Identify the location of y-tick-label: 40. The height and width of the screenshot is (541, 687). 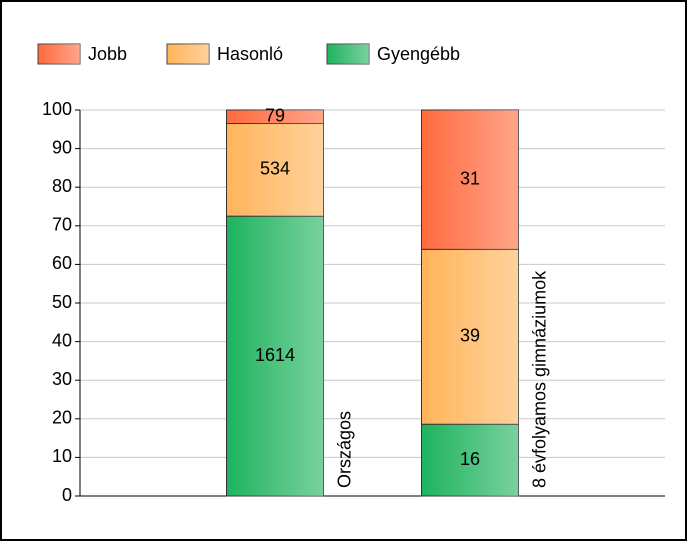
(62, 340).